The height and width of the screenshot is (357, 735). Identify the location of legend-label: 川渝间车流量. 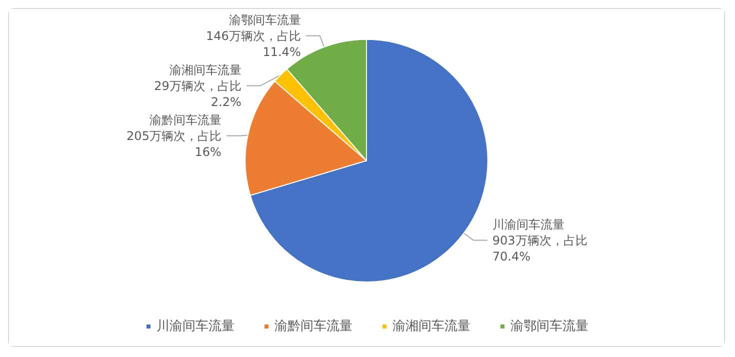
(195, 326).